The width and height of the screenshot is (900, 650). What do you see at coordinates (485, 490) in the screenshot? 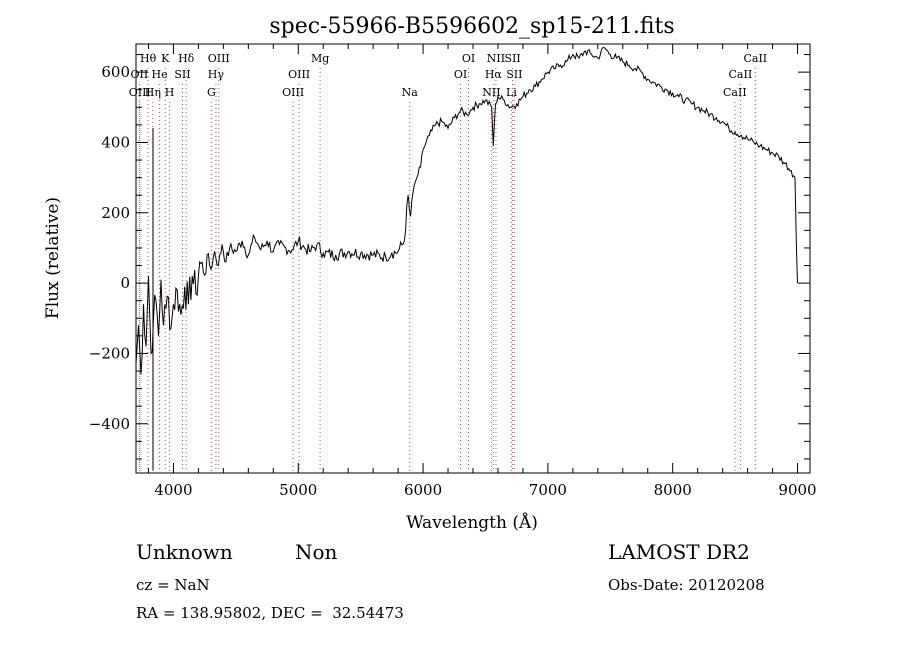
I see `x-tick-labels: 4000 5000 6000 7000 8000 9000` at bounding box center [485, 490].